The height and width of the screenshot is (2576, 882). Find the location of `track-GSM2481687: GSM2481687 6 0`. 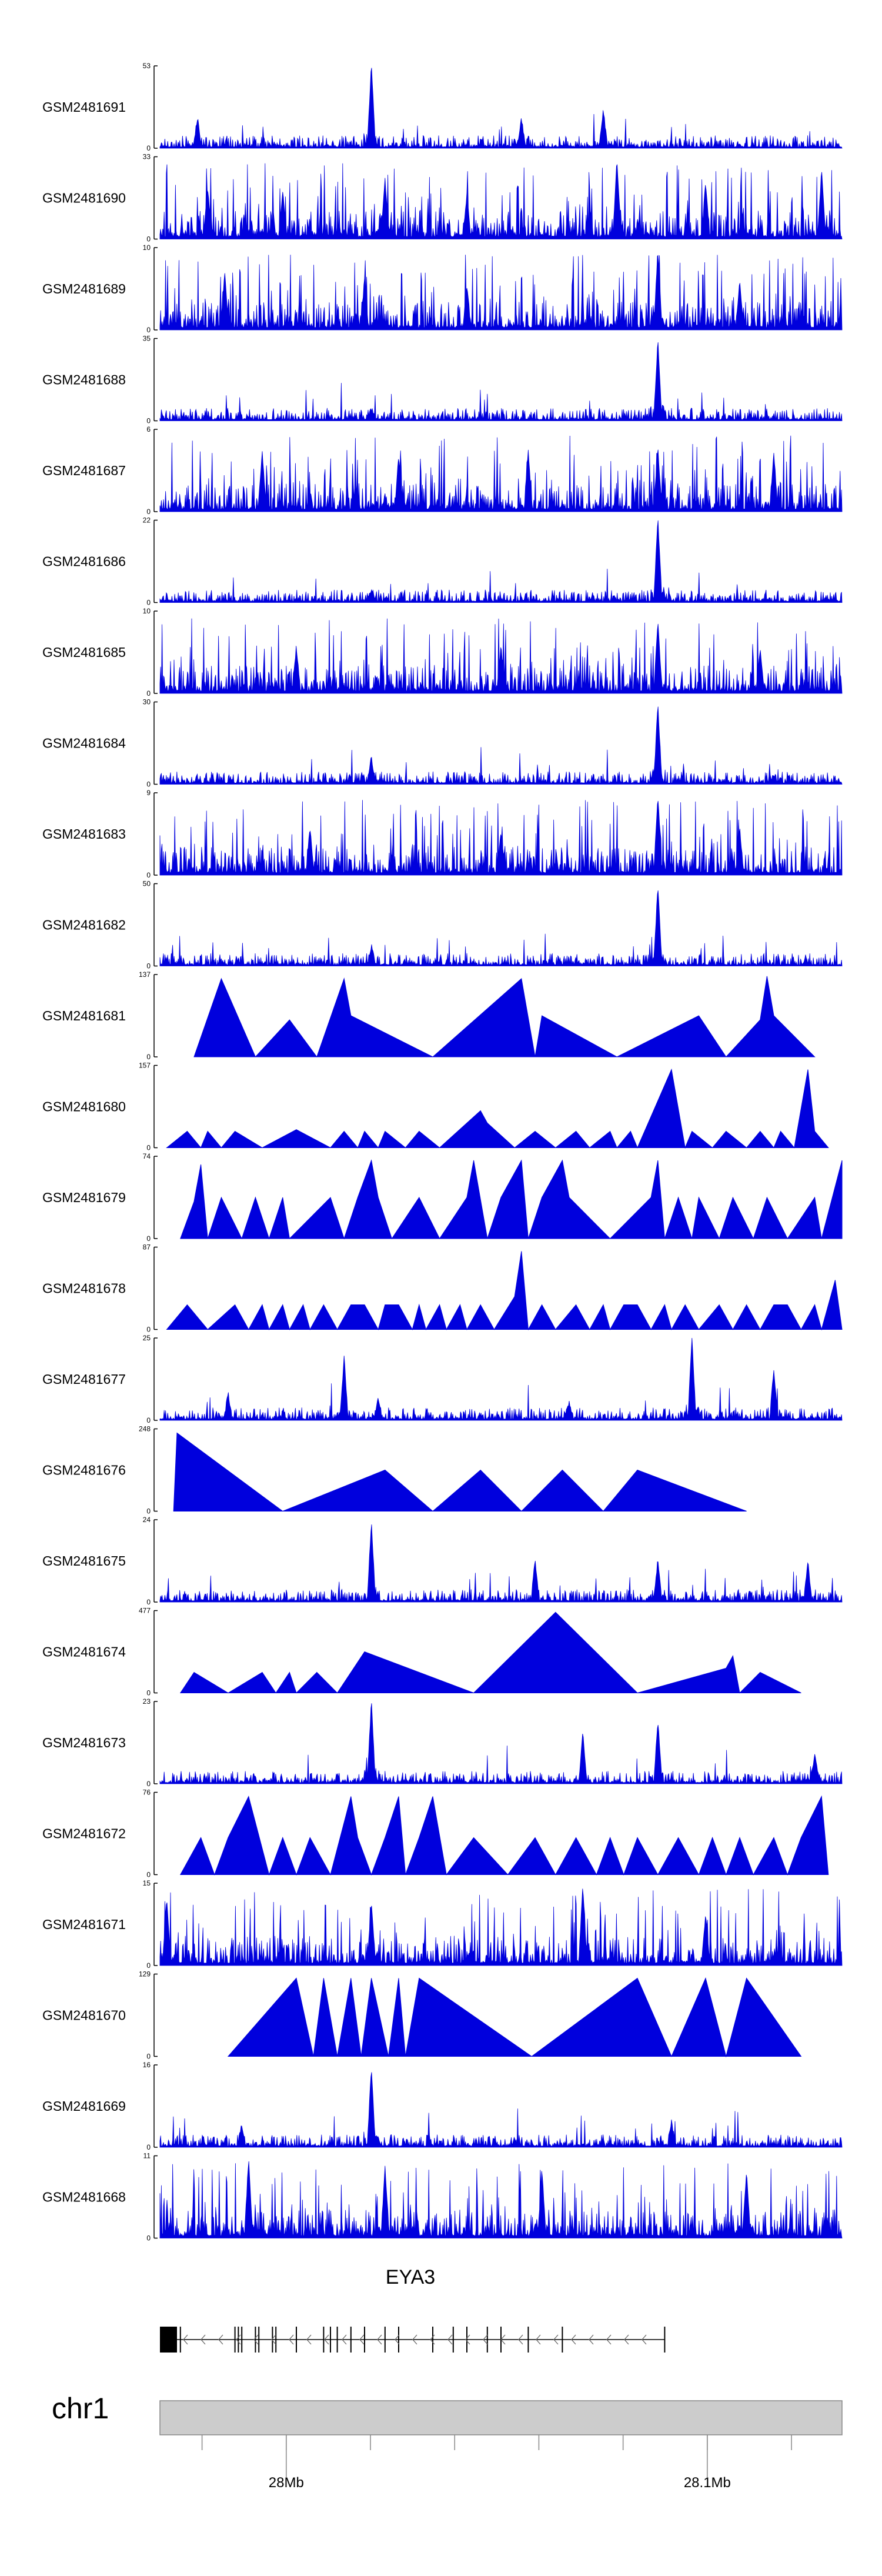

track-GSM2481687: GSM2481687 6 0 is located at coordinates (442, 470).